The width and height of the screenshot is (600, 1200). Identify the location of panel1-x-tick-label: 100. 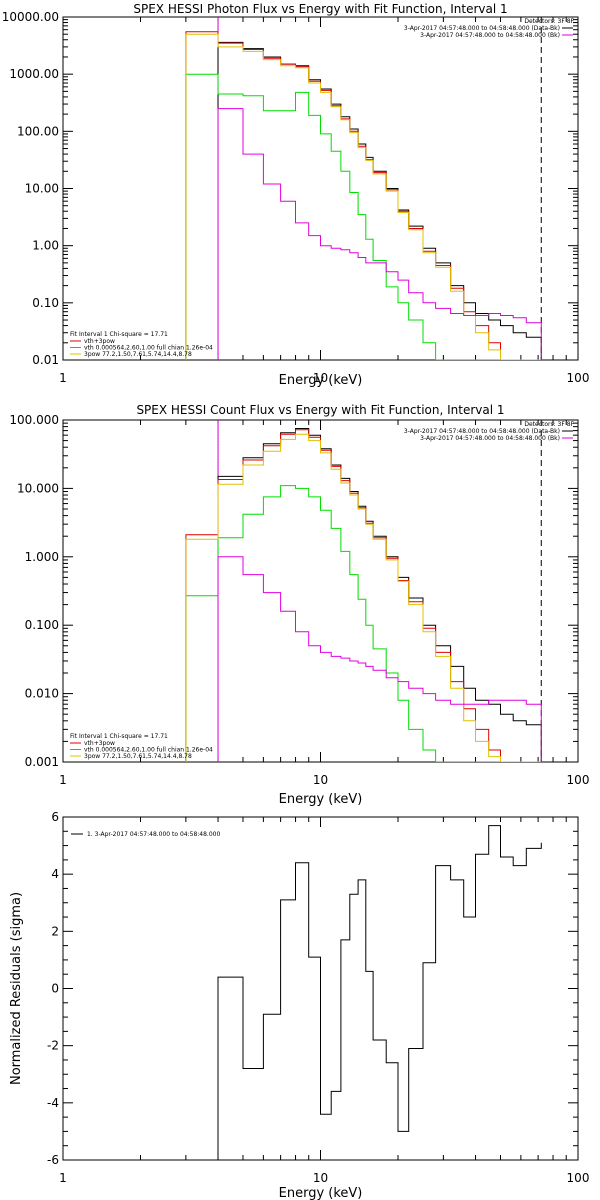
(578, 378).